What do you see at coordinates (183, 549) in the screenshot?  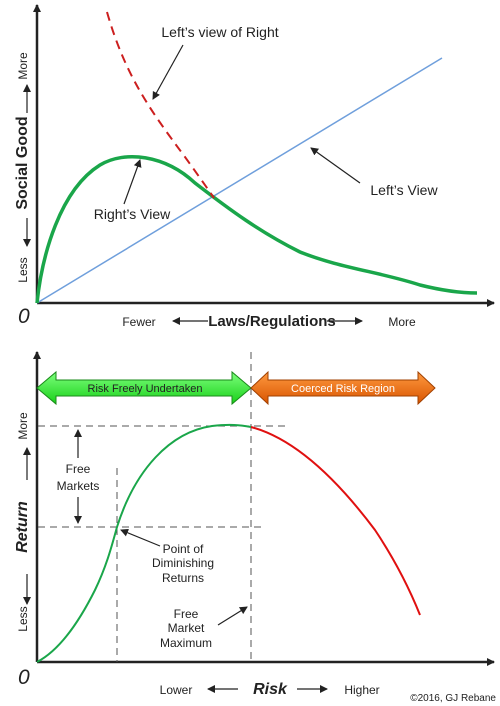 I see `diminishing-returns-label-line1: Point of` at bounding box center [183, 549].